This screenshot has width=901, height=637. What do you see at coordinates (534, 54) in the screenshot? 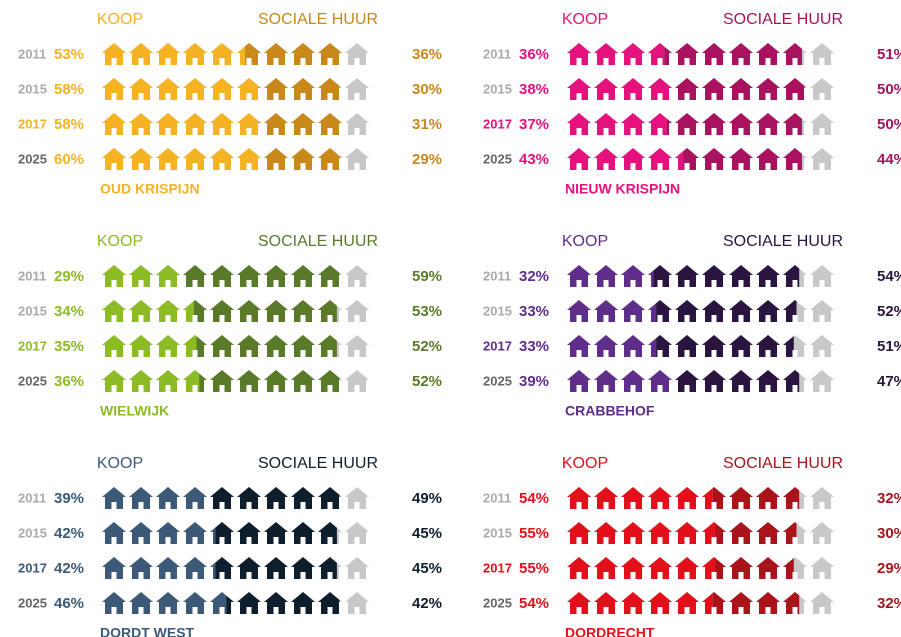
I see `koop-label: 36%` at bounding box center [534, 54].